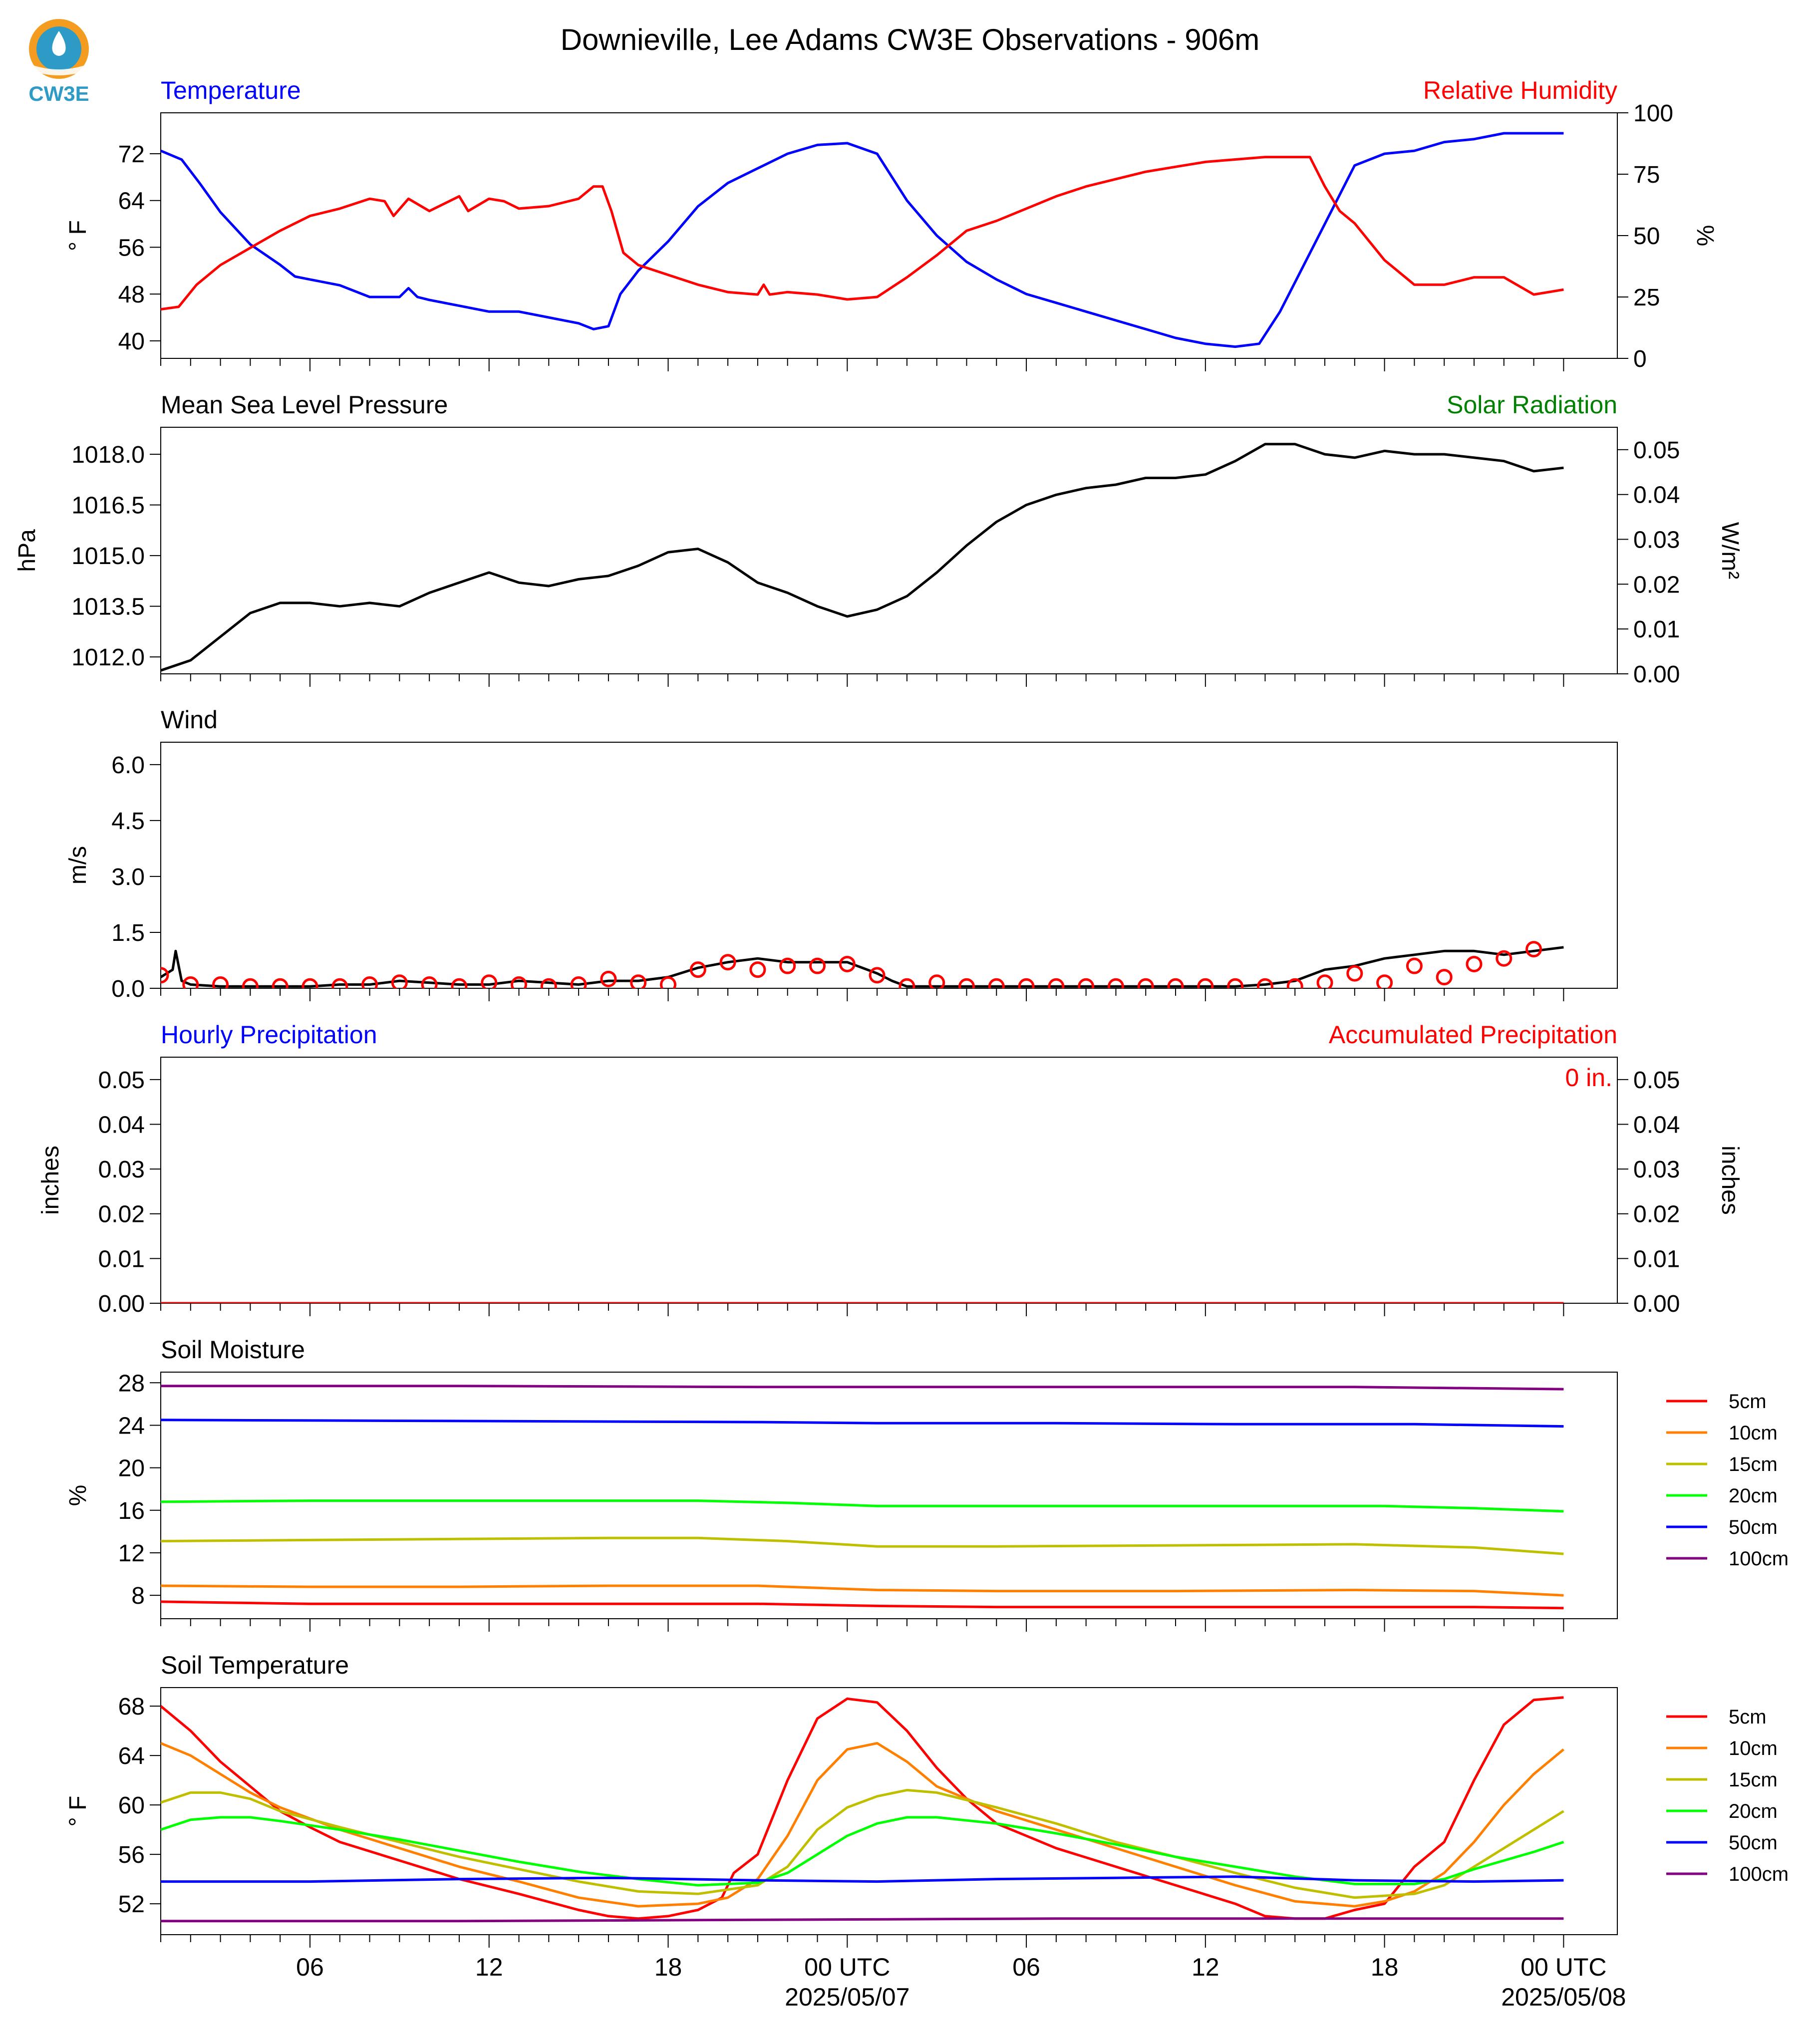  Describe the element at coordinates (108, 607) in the screenshot. I see `y-tick-label: 1013.5` at that location.